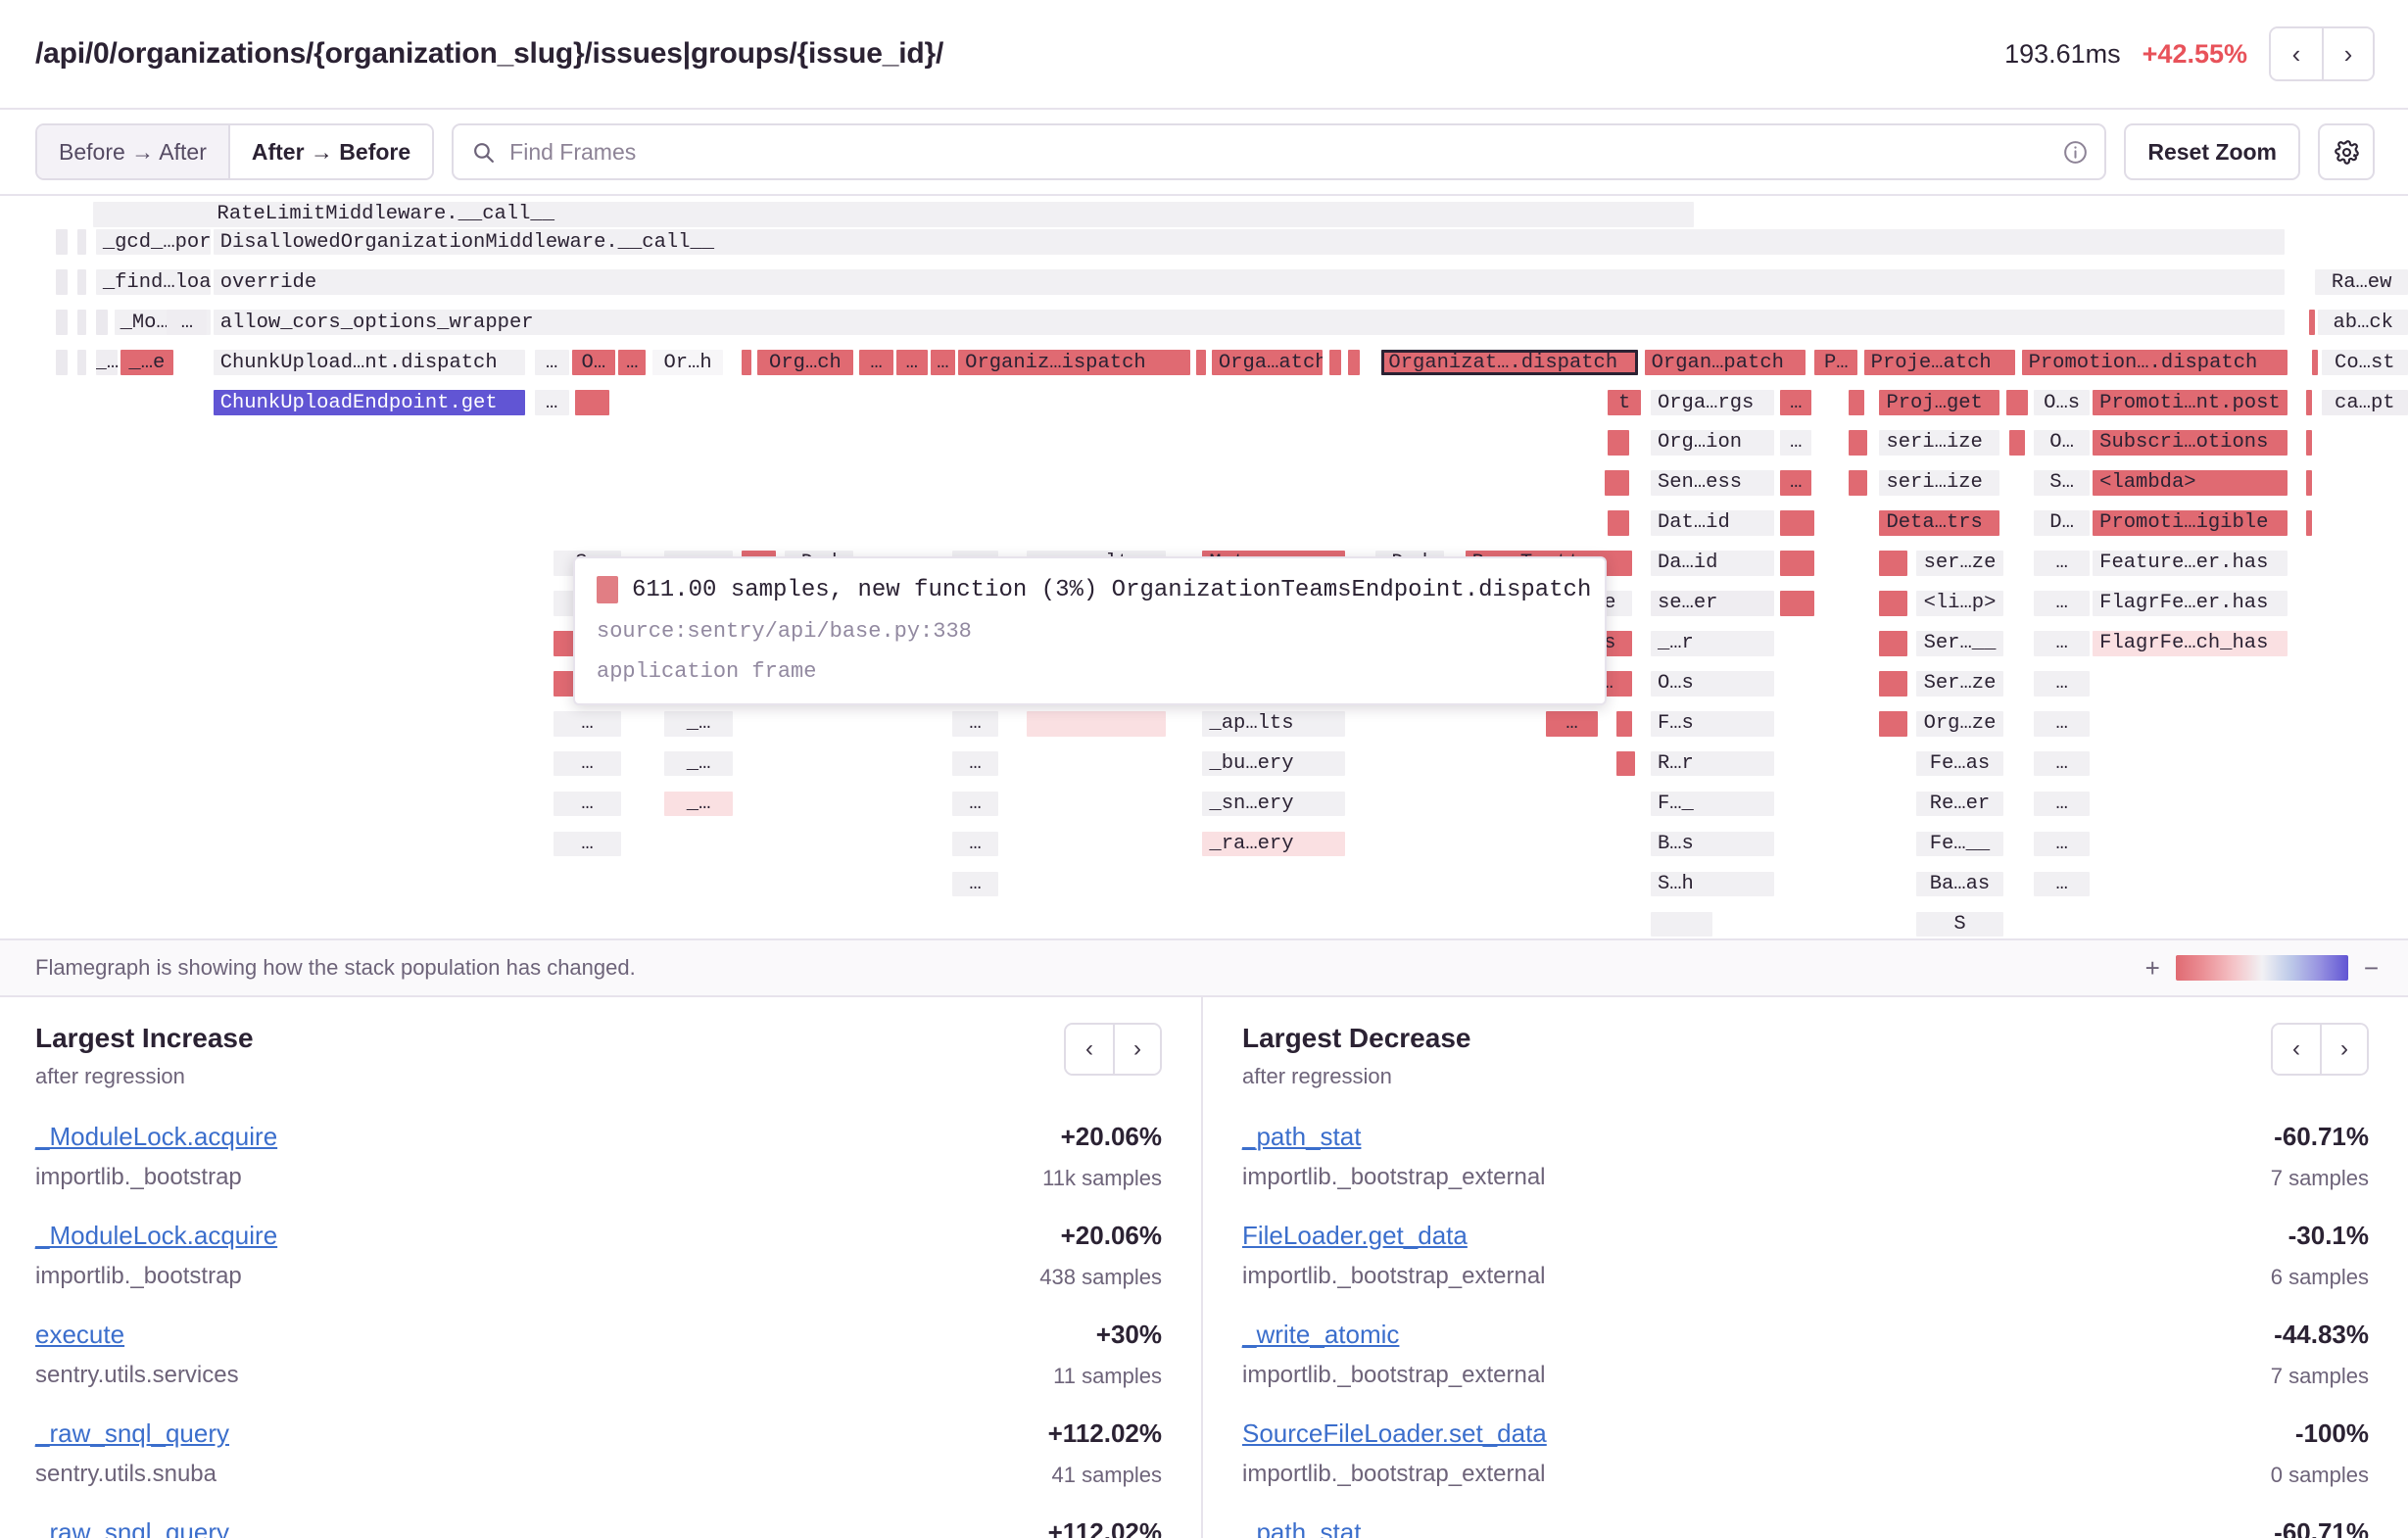  Describe the element at coordinates (1510, 363) in the screenshot. I see `flamegraph-frame: Organizat….dispatch` at that location.